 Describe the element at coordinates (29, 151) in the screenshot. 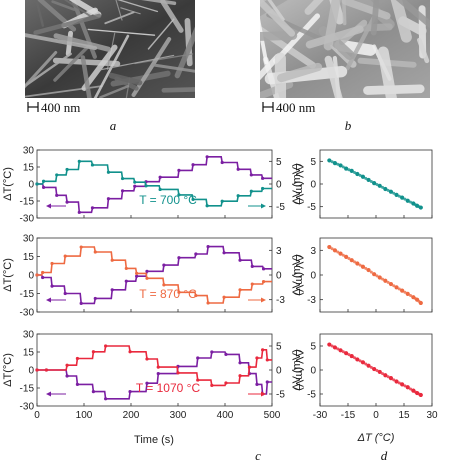

I see `ytick-label: 30` at that location.